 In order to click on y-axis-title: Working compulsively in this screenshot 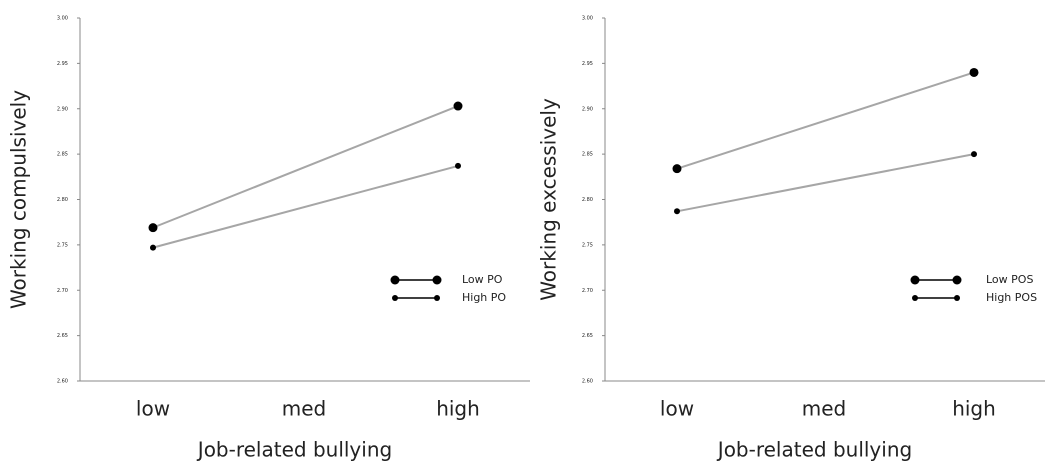, I will do `click(19, 199)`.